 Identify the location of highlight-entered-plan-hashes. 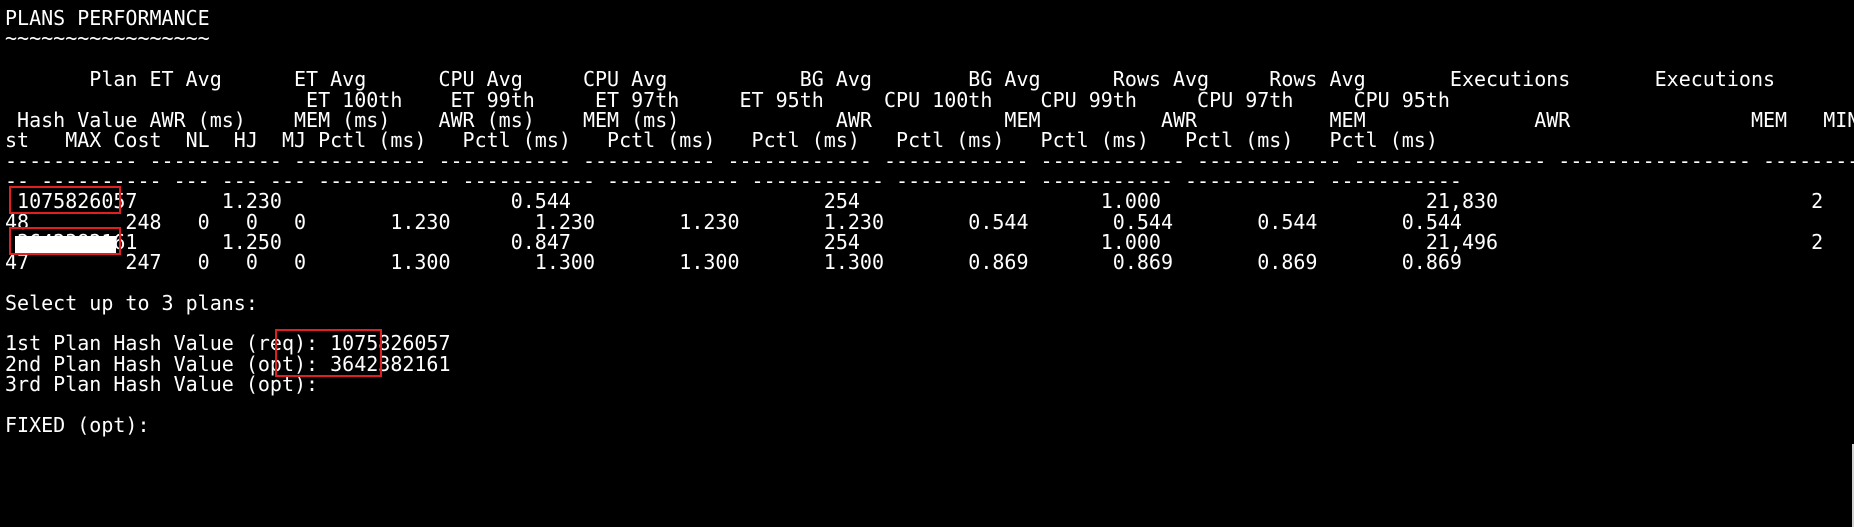
(328, 353).